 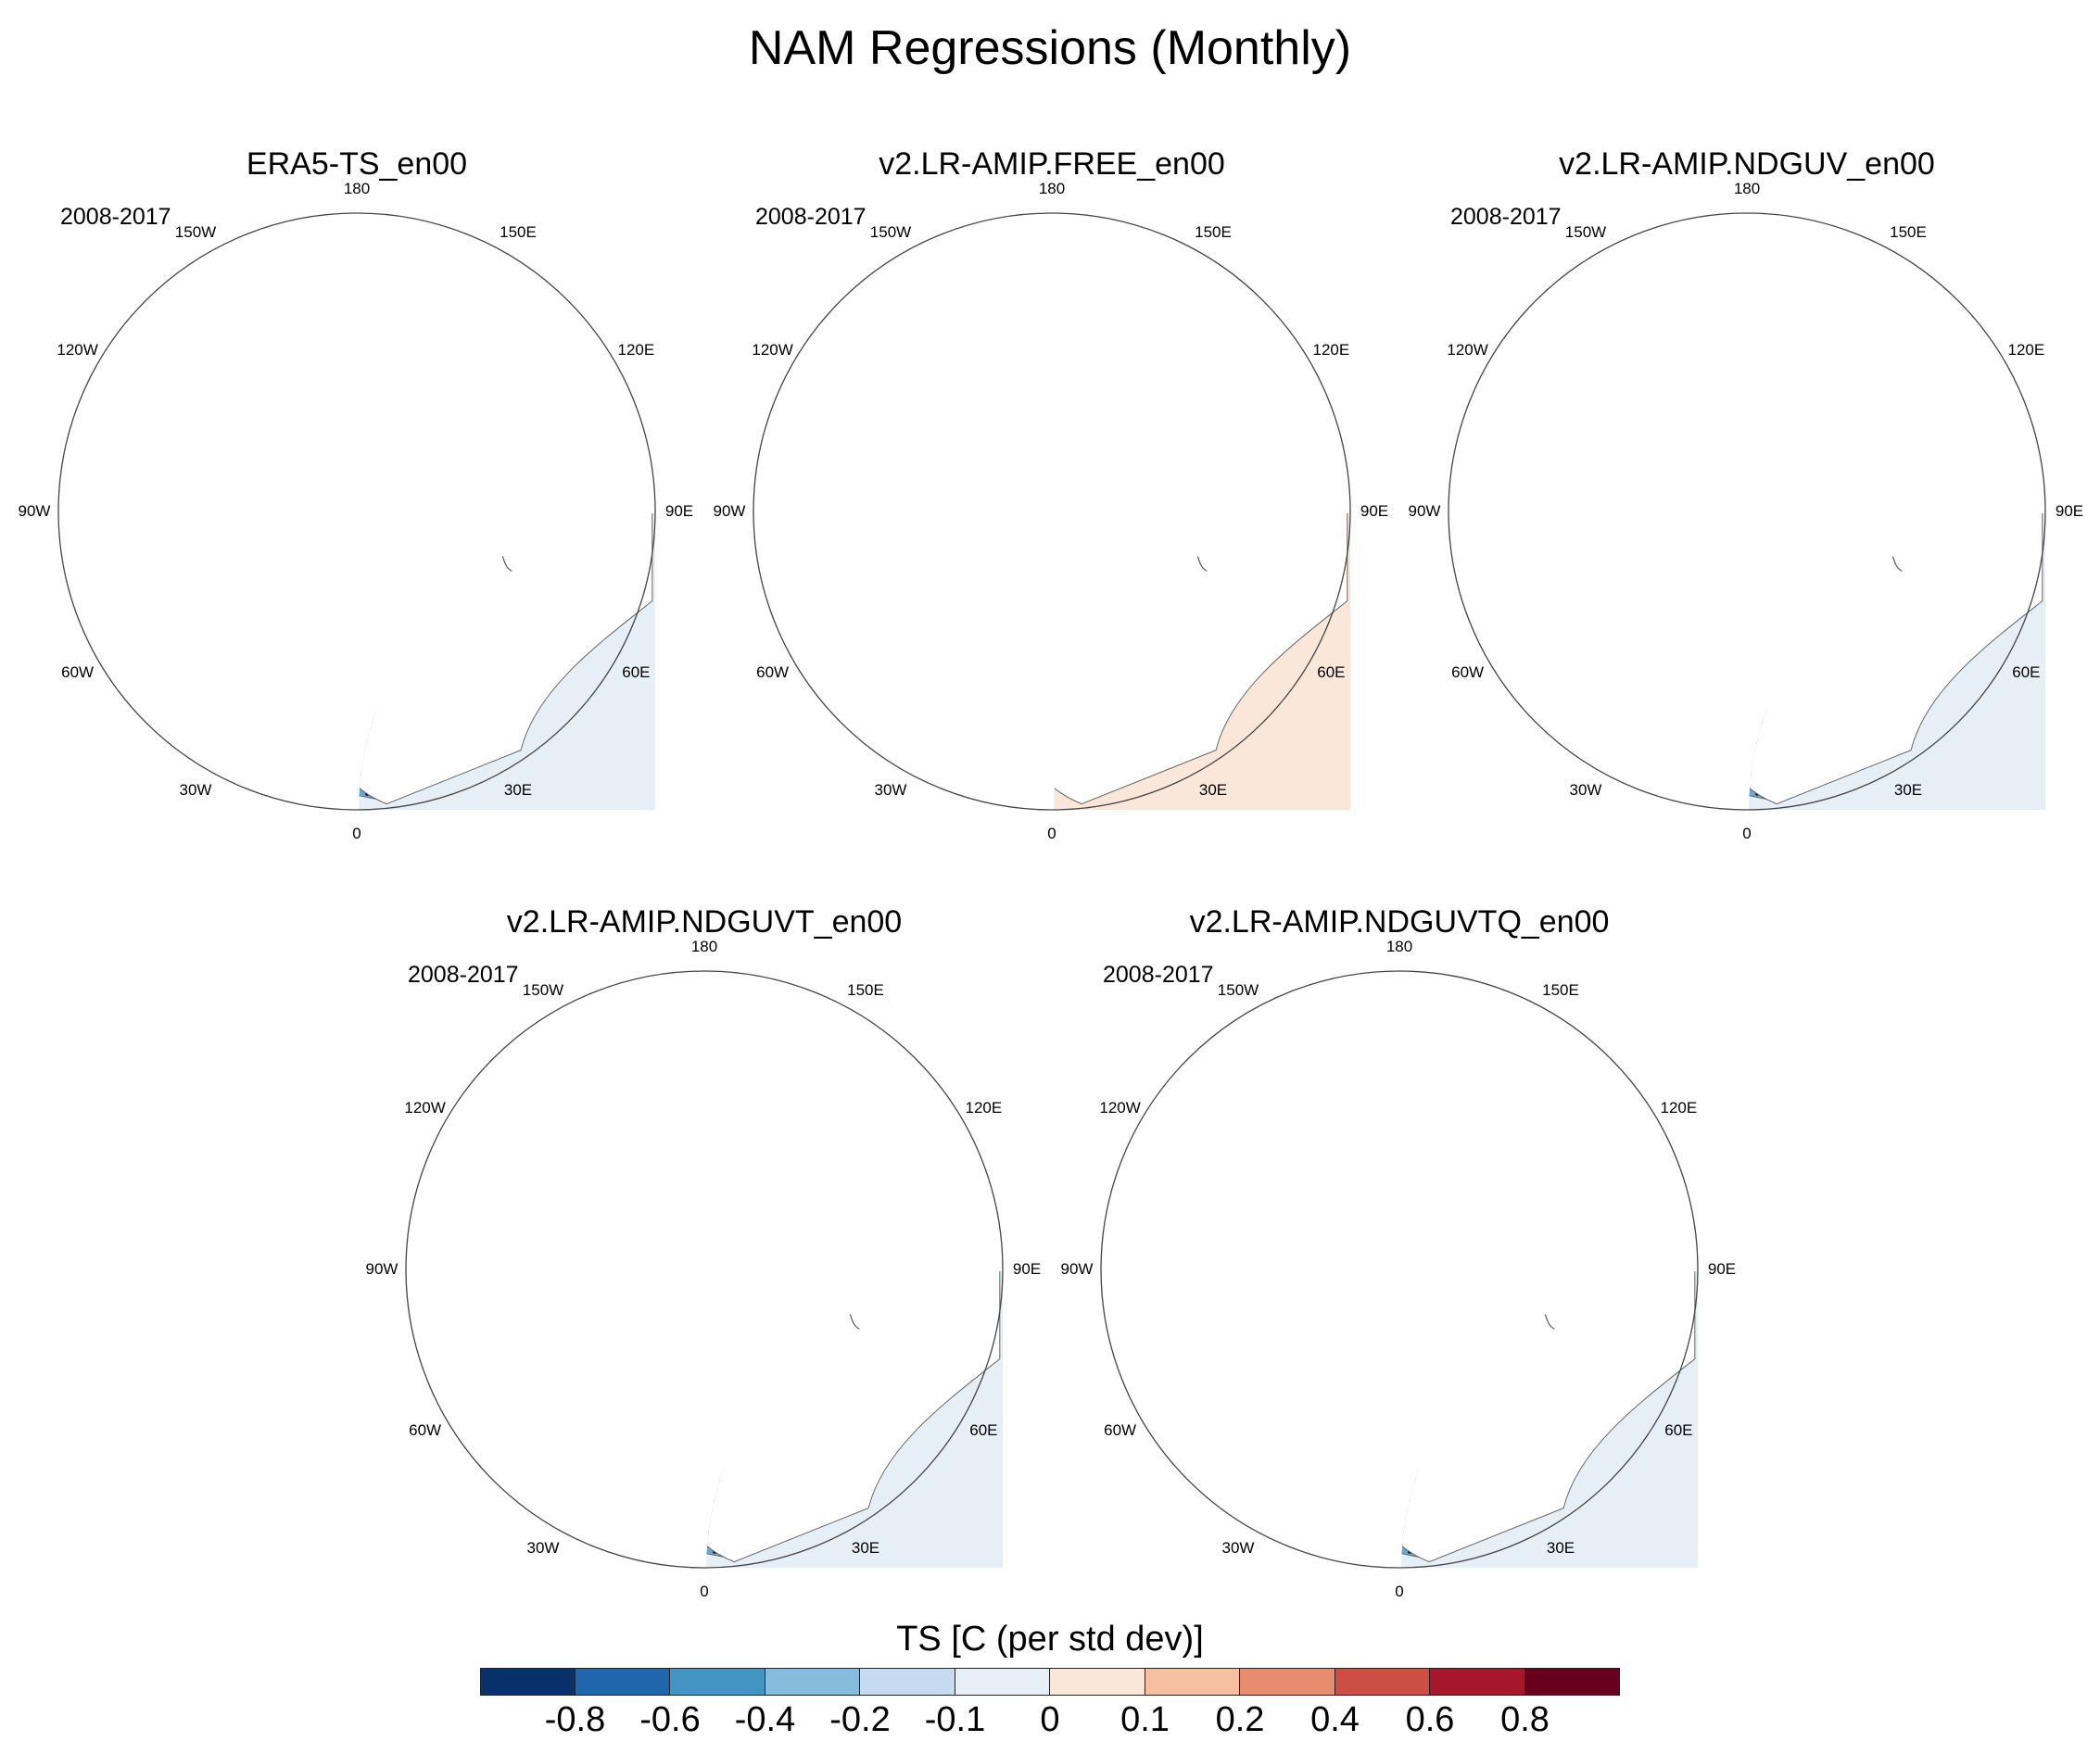 I want to click on panel-title: ERA5-TS_en00, so click(x=357, y=164).